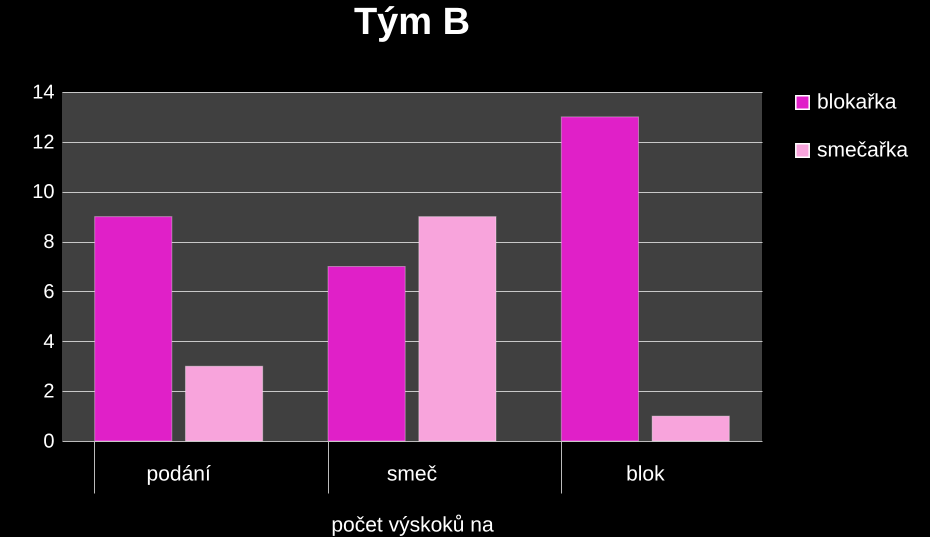  Describe the element at coordinates (862, 150) in the screenshot. I see `legend-label: smečařka` at that location.